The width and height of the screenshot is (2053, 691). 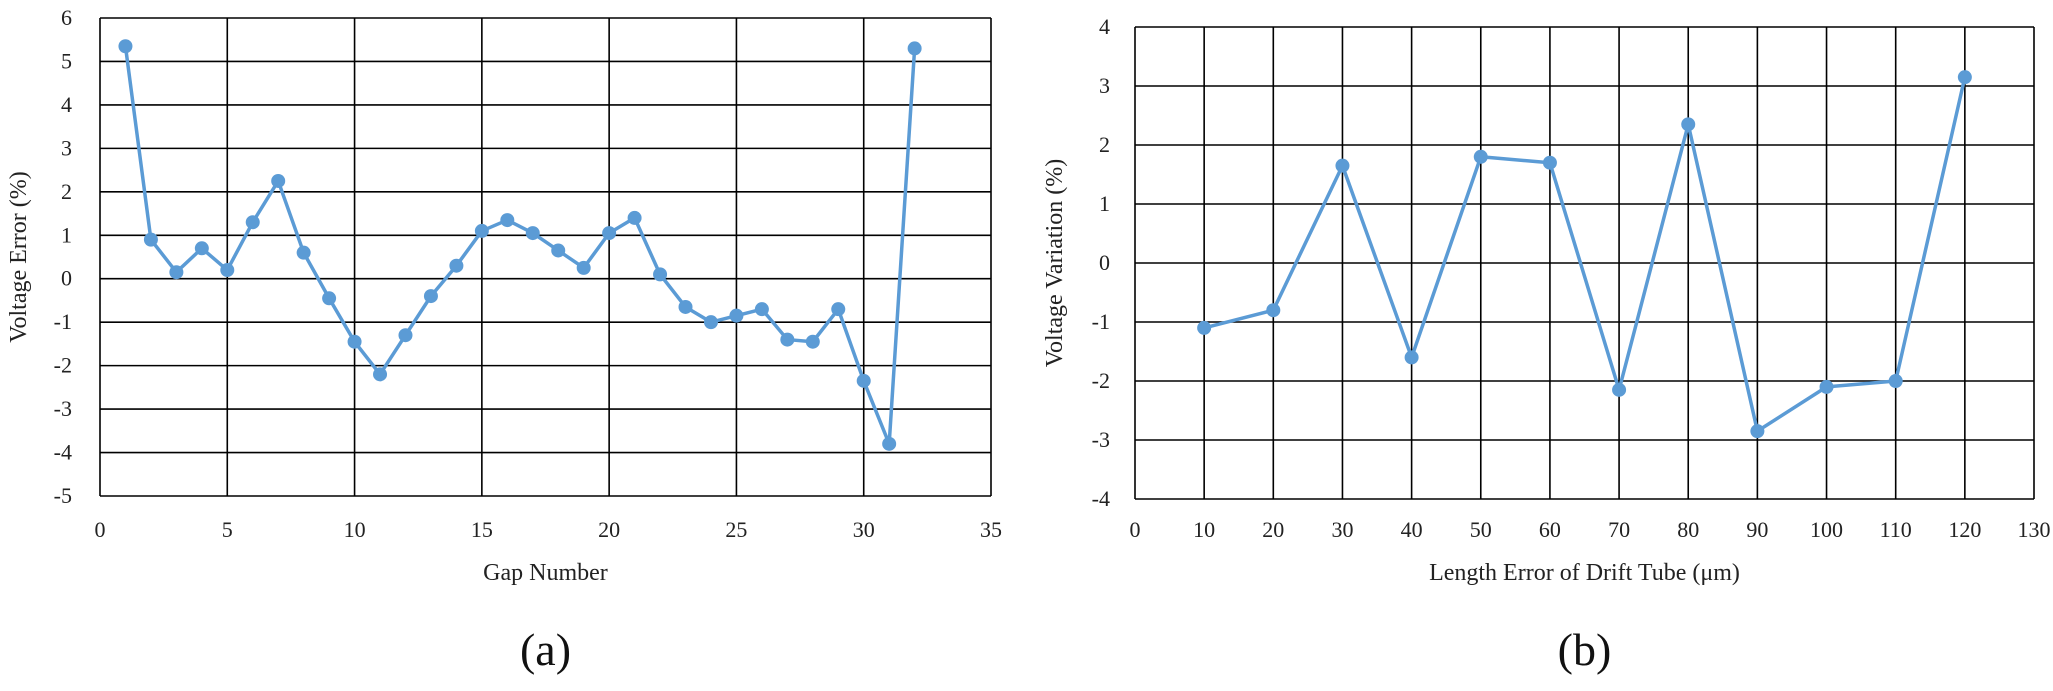 What do you see at coordinates (1412, 529) in the screenshot?
I see `chart-b-xtick-label: 40` at bounding box center [1412, 529].